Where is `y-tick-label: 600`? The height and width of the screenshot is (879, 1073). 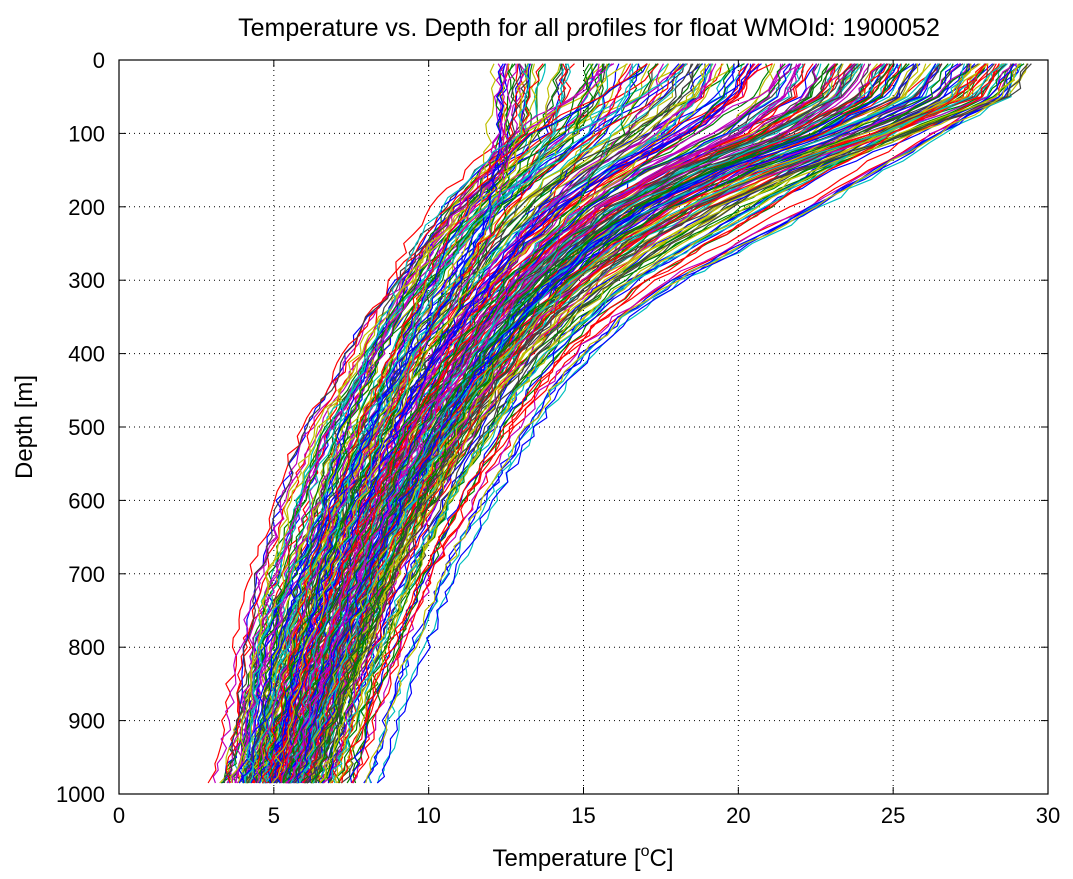
y-tick-label: 600 is located at coordinates (86, 500).